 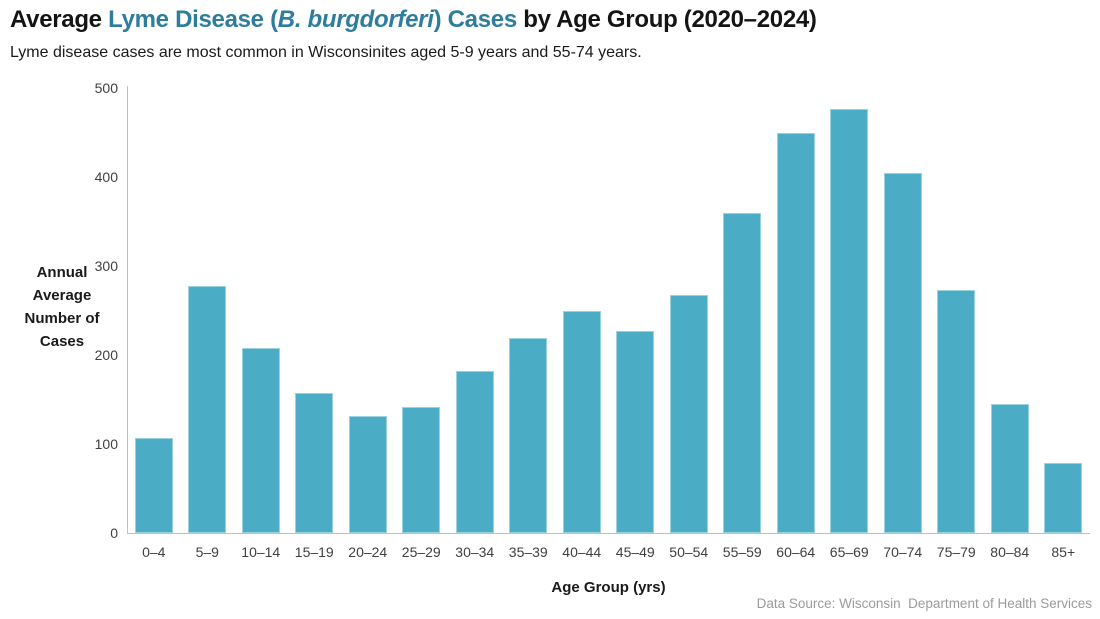 I want to click on y-tick-label: 200, so click(x=106, y=355).